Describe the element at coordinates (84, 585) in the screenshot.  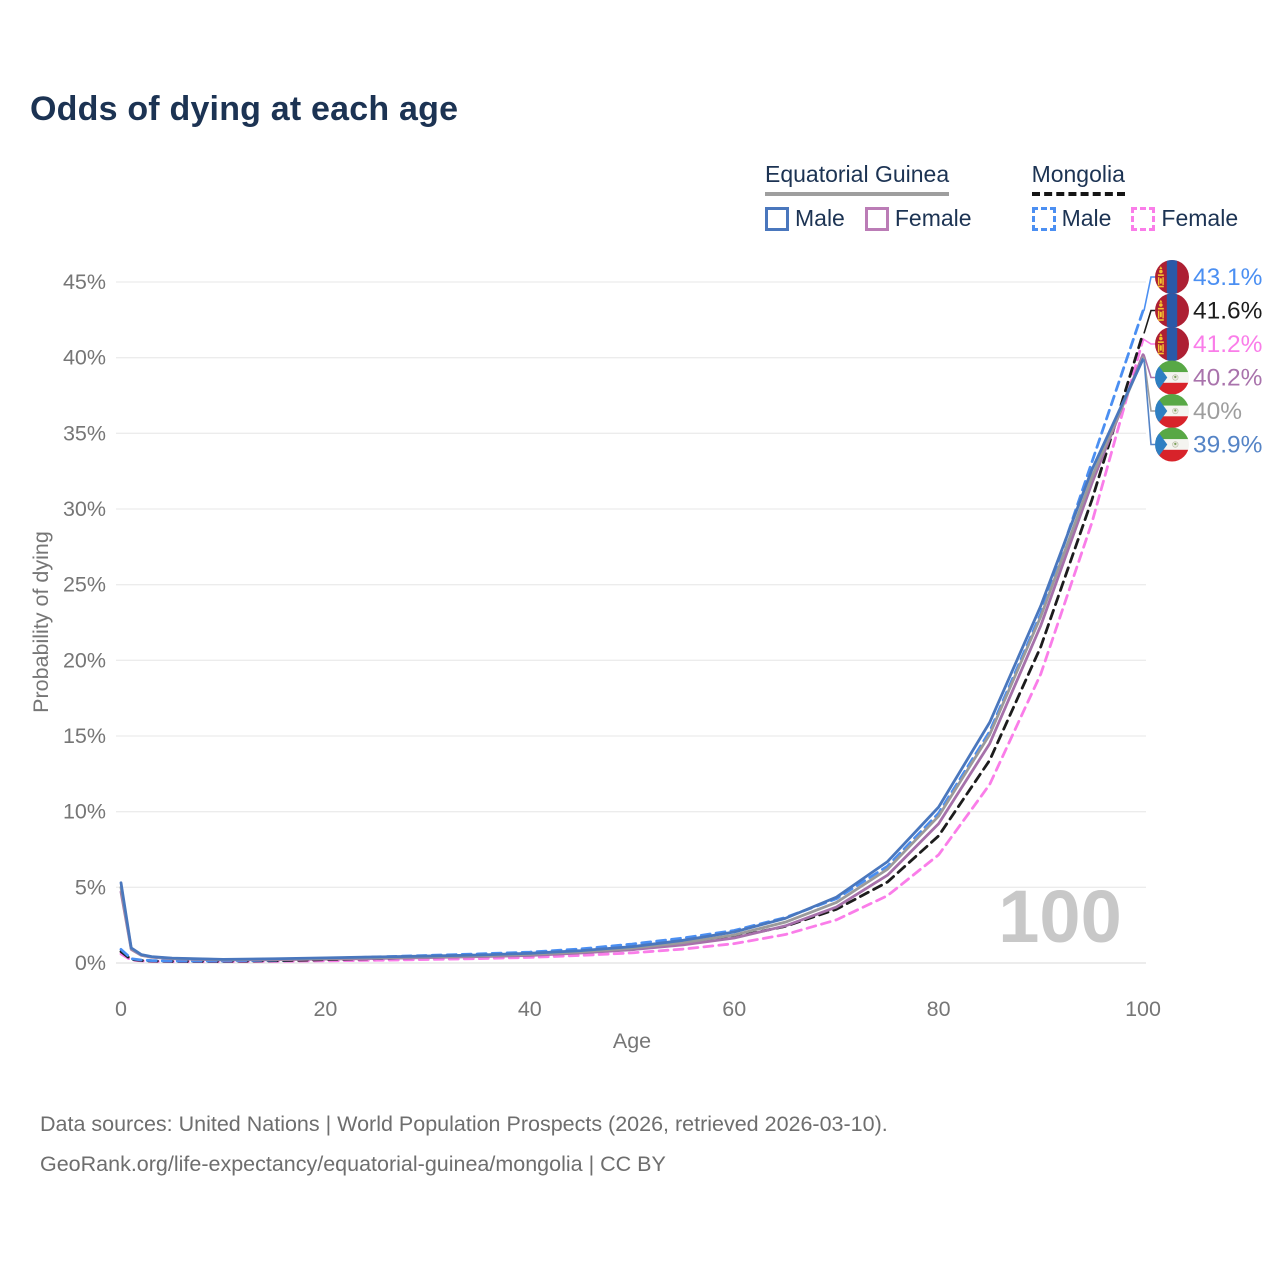
I see `y-tick-label-25: 25%` at that location.